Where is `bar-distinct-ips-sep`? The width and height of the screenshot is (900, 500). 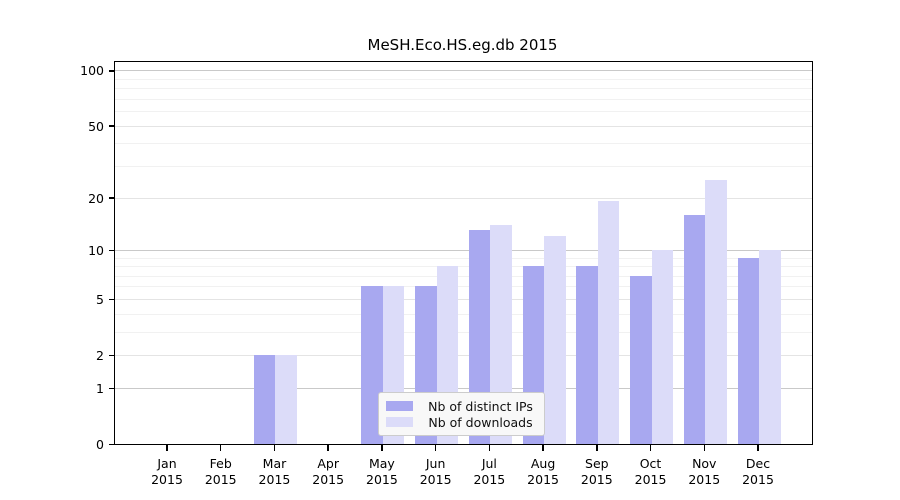 bar-distinct-ips-sep is located at coordinates (587, 355).